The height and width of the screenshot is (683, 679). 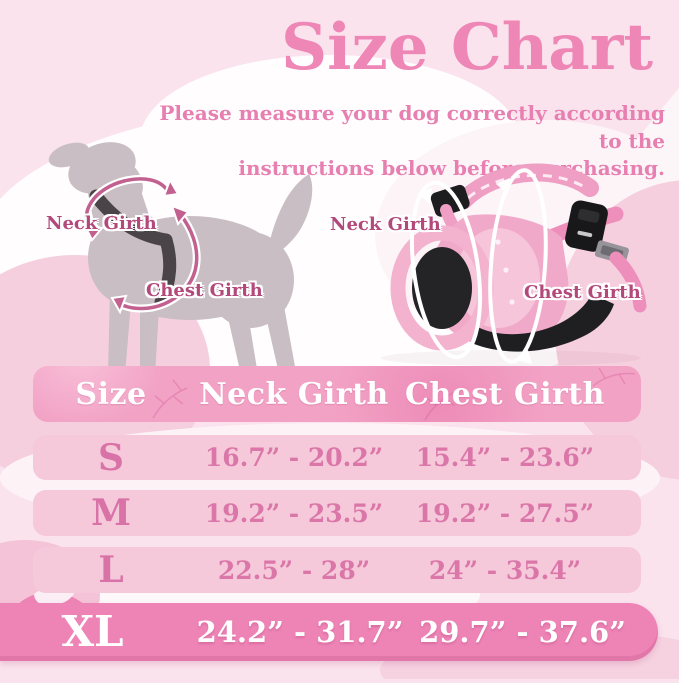 I want to click on page-title: Size Chart, so click(x=467, y=47).